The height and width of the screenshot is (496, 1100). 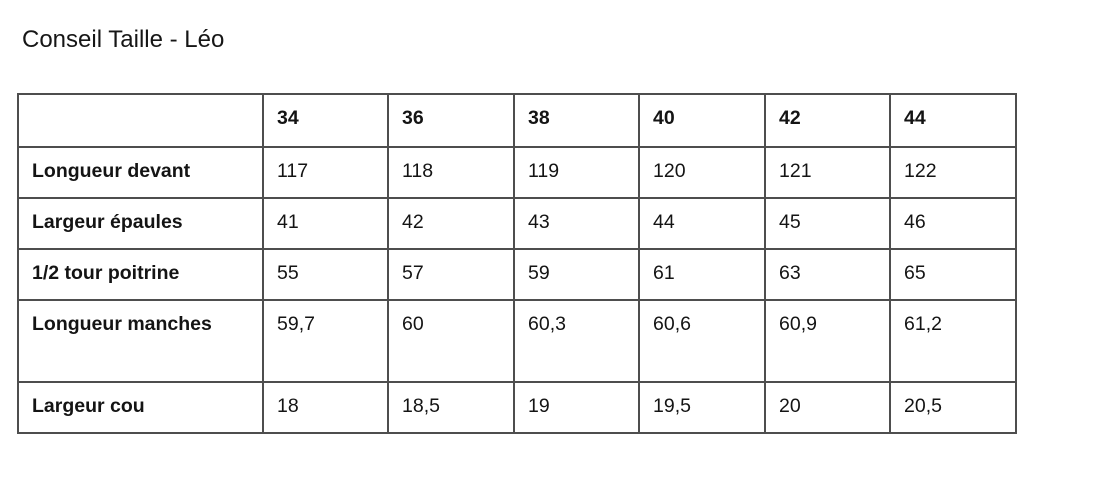 What do you see at coordinates (576, 172) in the screenshot?
I see `size-value-cell: 119` at bounding box center [576, 172].